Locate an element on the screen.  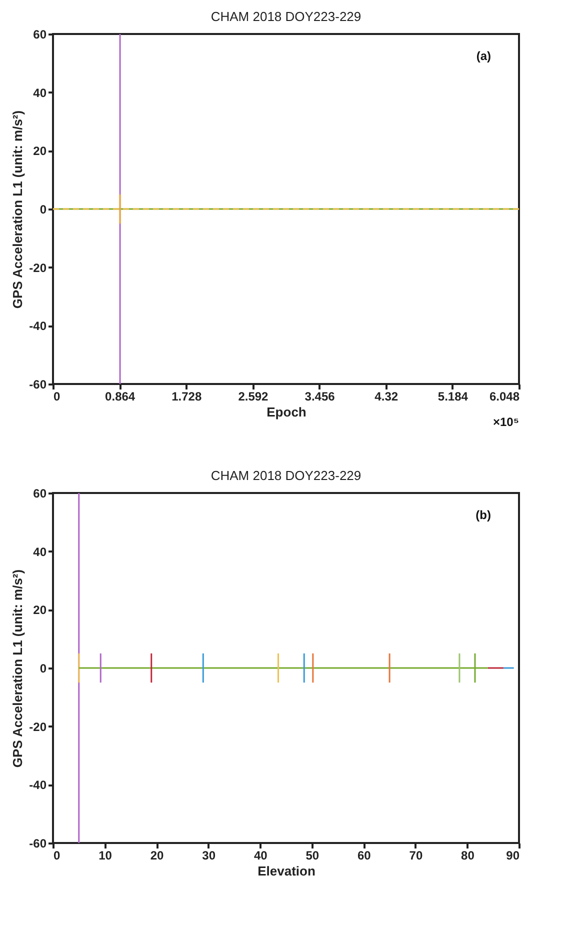
x-tick-label: 40 is located at coordinates (261, 855).